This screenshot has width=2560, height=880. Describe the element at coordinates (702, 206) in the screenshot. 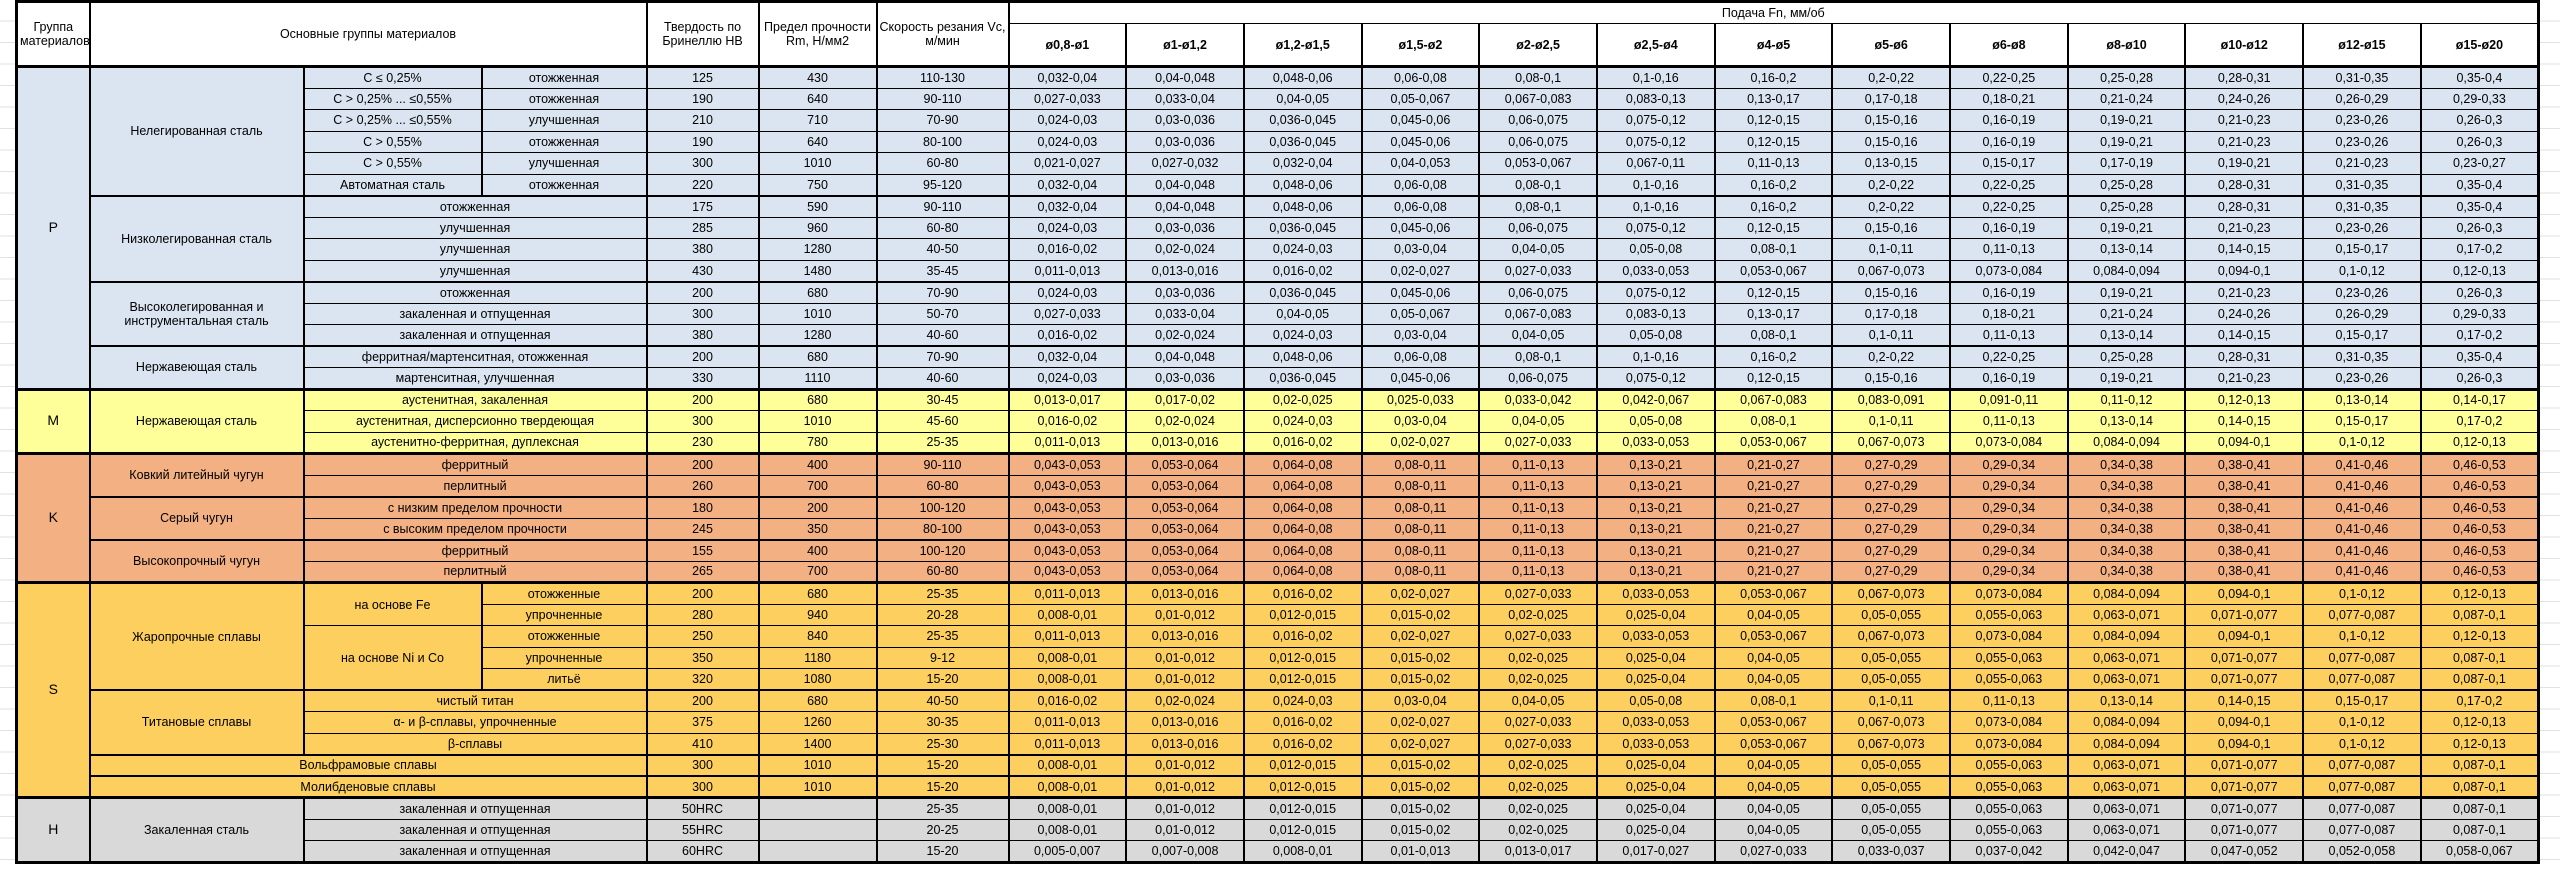

I see `hardness-cell: 175` at that location.